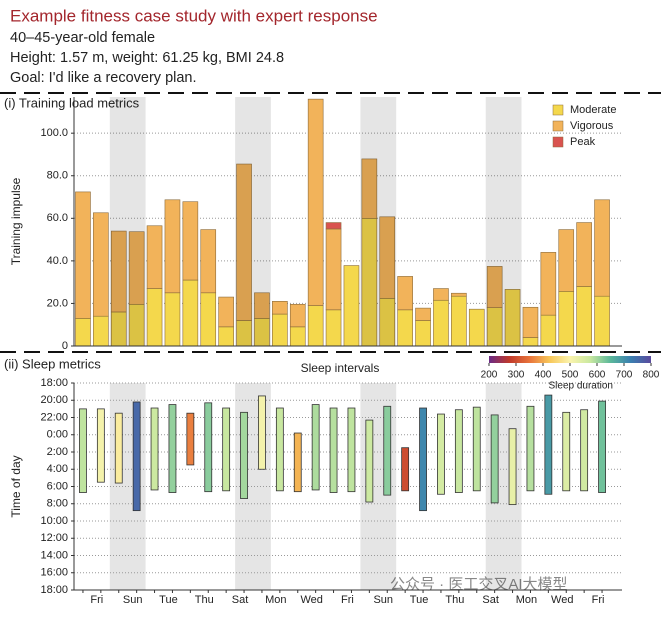  Describe the element at coordinates (340, 368) in the screenshot. I see `x-axis-label: Sleep intervals` at that location.